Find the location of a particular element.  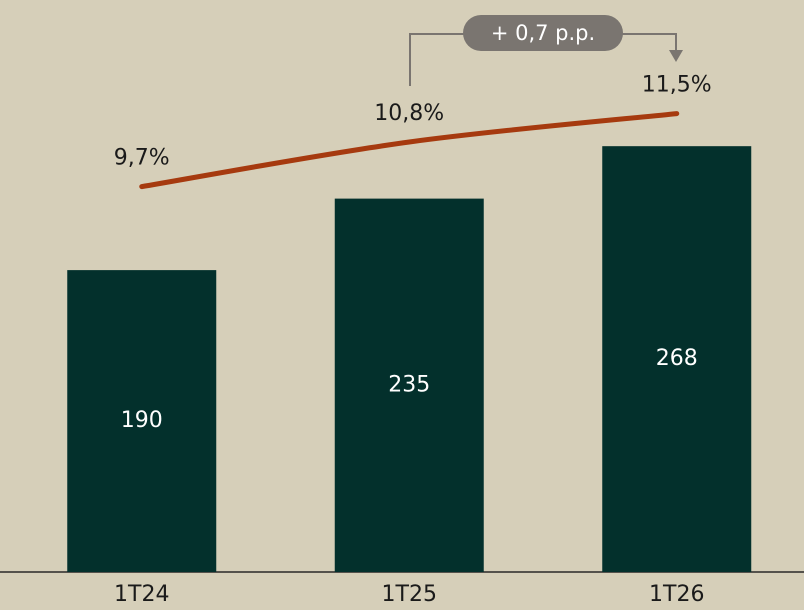

x-tick-label: 1T26 is located at coordinates (676, 594).